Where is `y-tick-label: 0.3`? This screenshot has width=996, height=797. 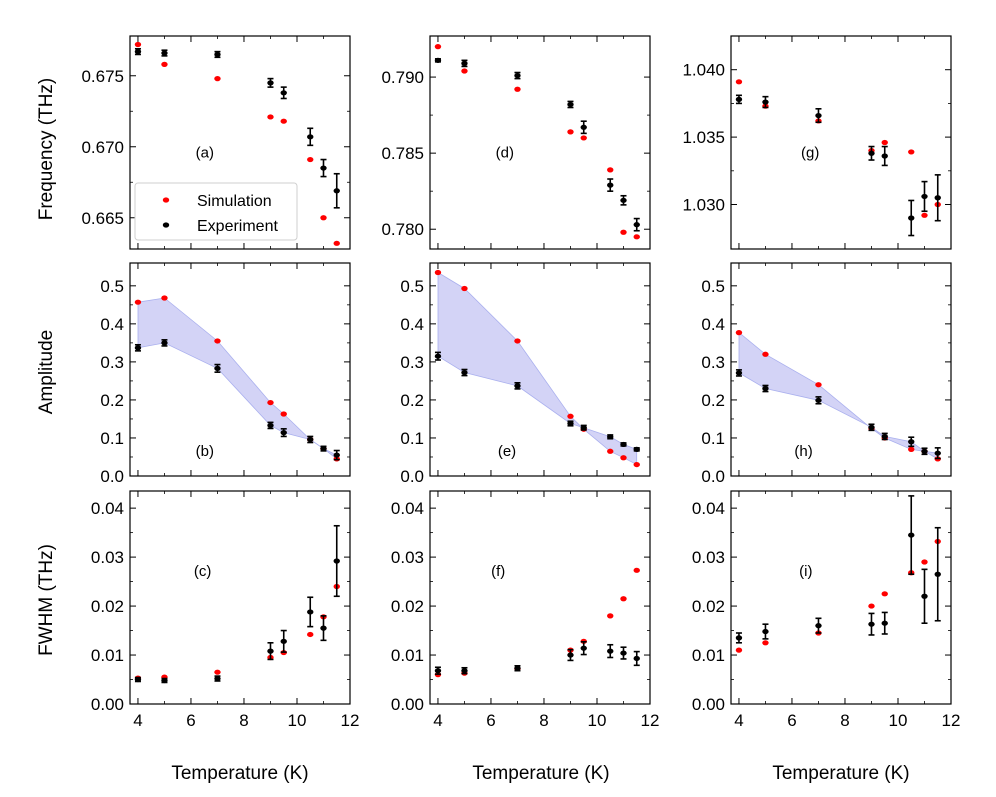
y-tick-label: 0.3 is located at coordinates (713, 362).